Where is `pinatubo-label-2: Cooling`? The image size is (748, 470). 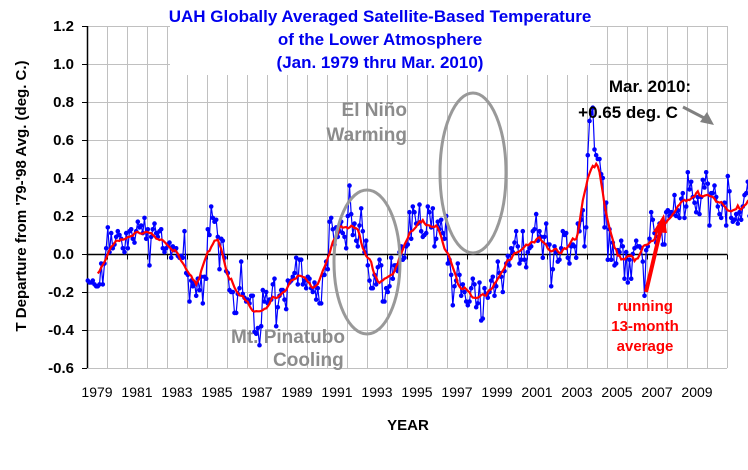 pinatubo-label-2: Cooling is located at coordinates (308, 360).